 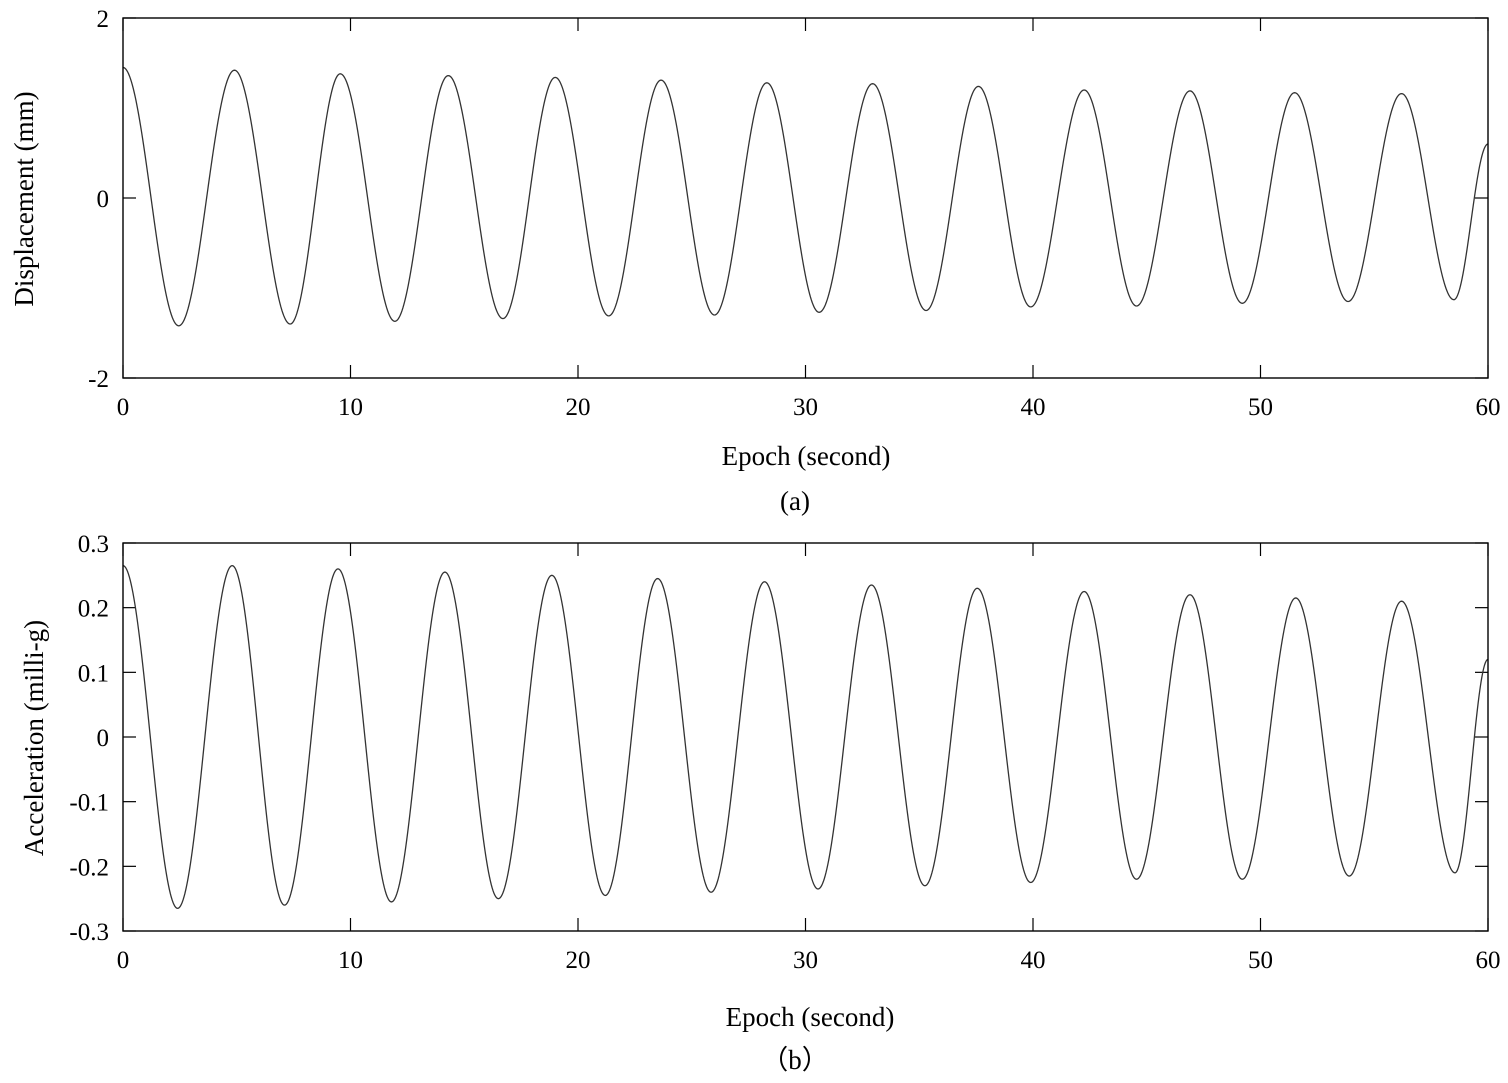 What do you see at coordinates (93, 609) in the screenshot?
I see `y-tick-label: 0.2` at bounding box center [93, 609].